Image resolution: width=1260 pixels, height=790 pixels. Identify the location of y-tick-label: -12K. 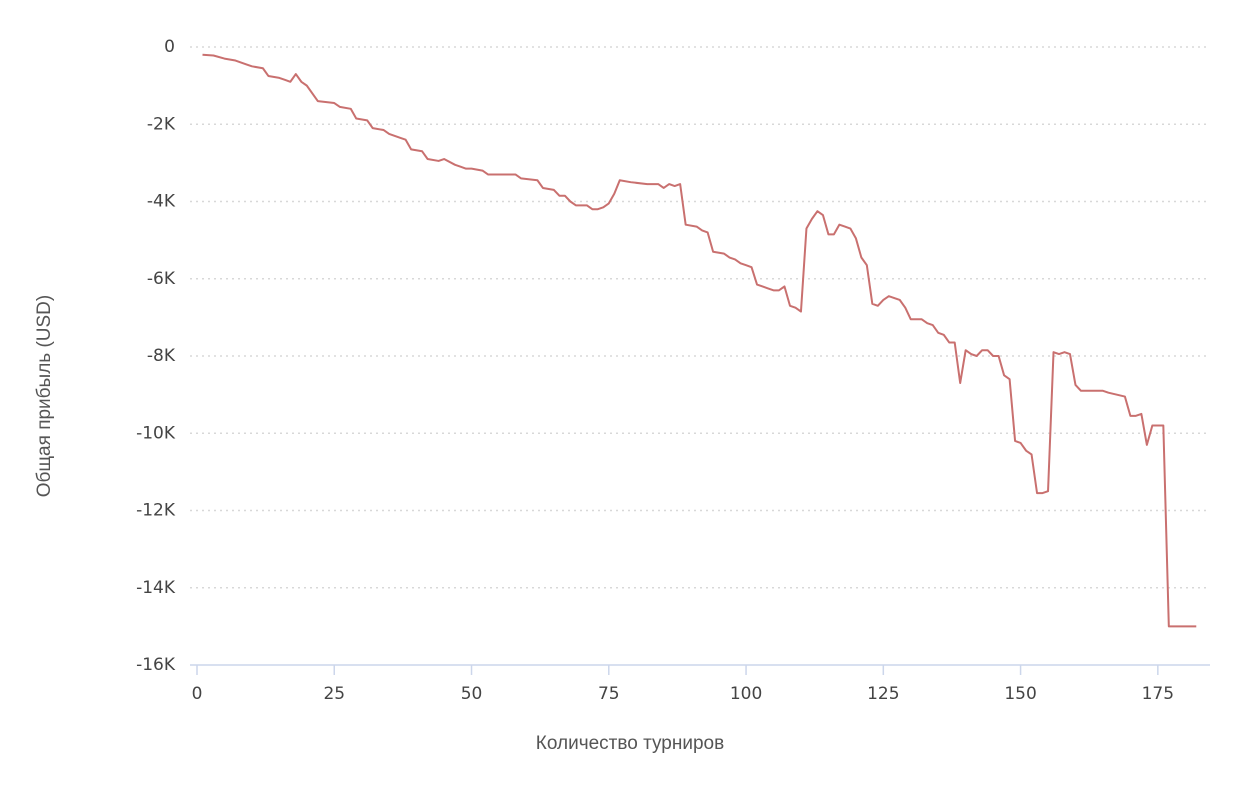
(156, 511).